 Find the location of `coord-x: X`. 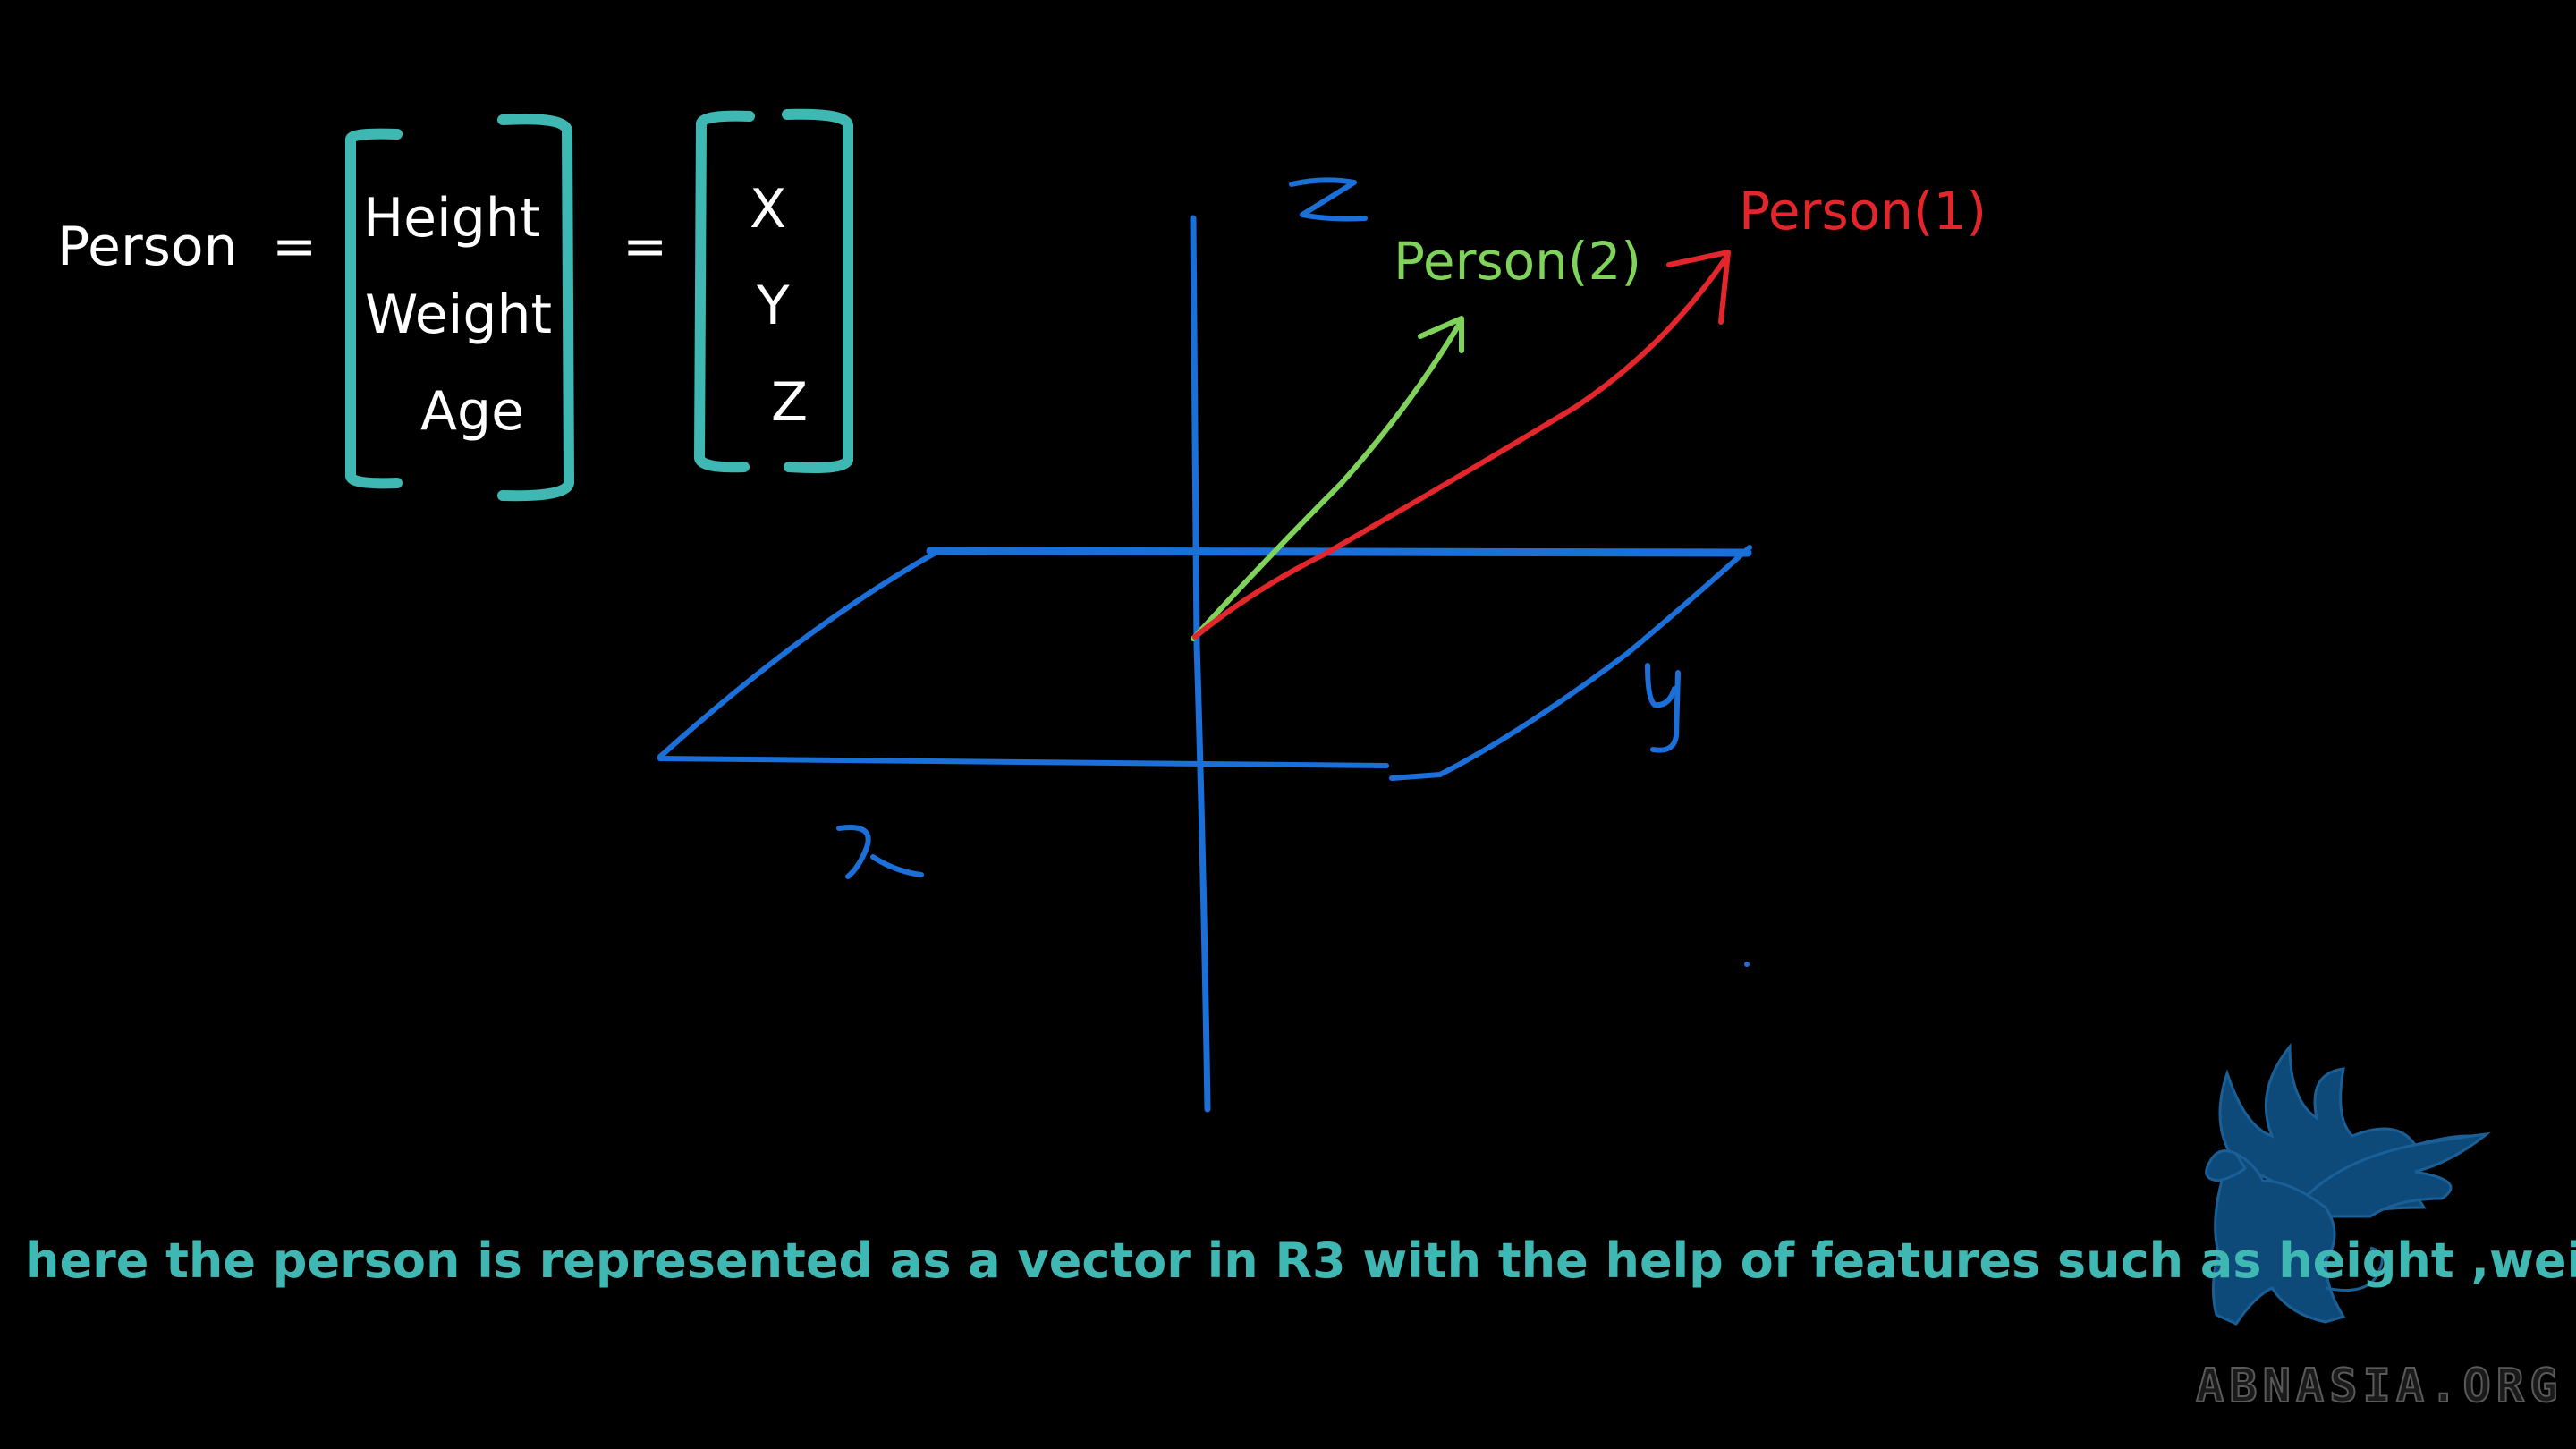

coord-x: X is located at coordinates (768, 209).